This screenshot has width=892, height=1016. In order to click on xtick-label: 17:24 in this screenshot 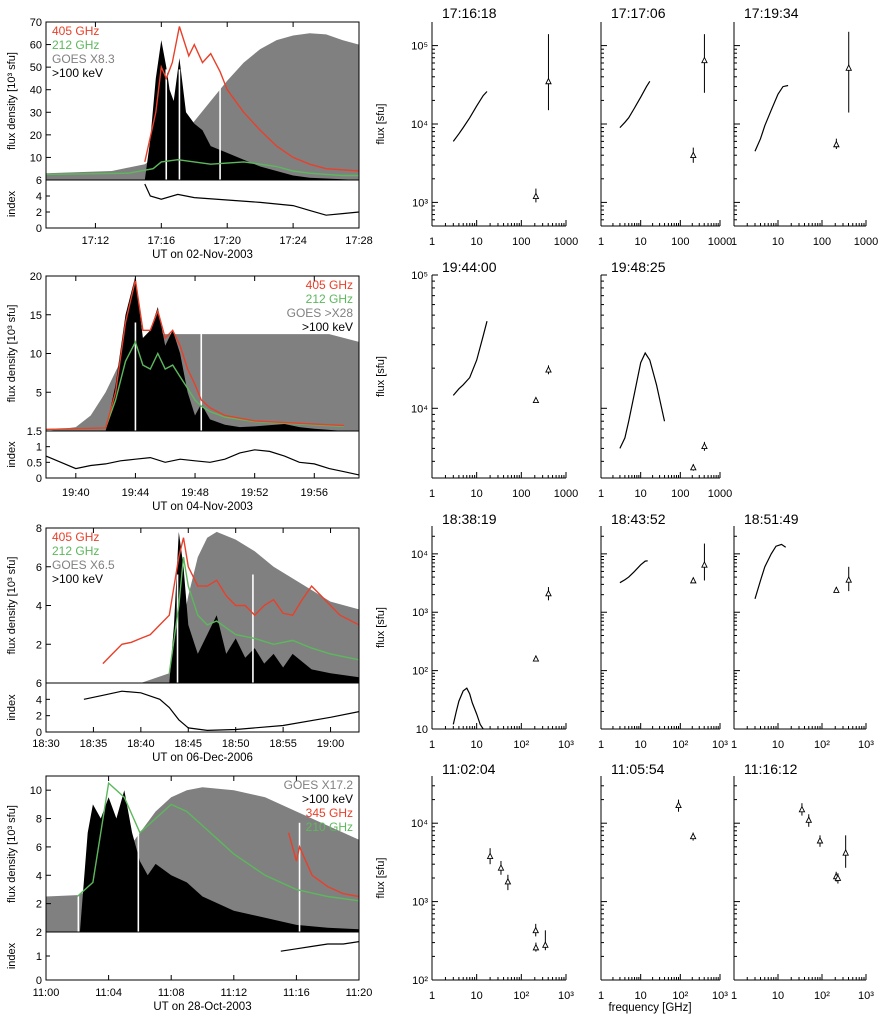, I will do `click(293, 241)`.